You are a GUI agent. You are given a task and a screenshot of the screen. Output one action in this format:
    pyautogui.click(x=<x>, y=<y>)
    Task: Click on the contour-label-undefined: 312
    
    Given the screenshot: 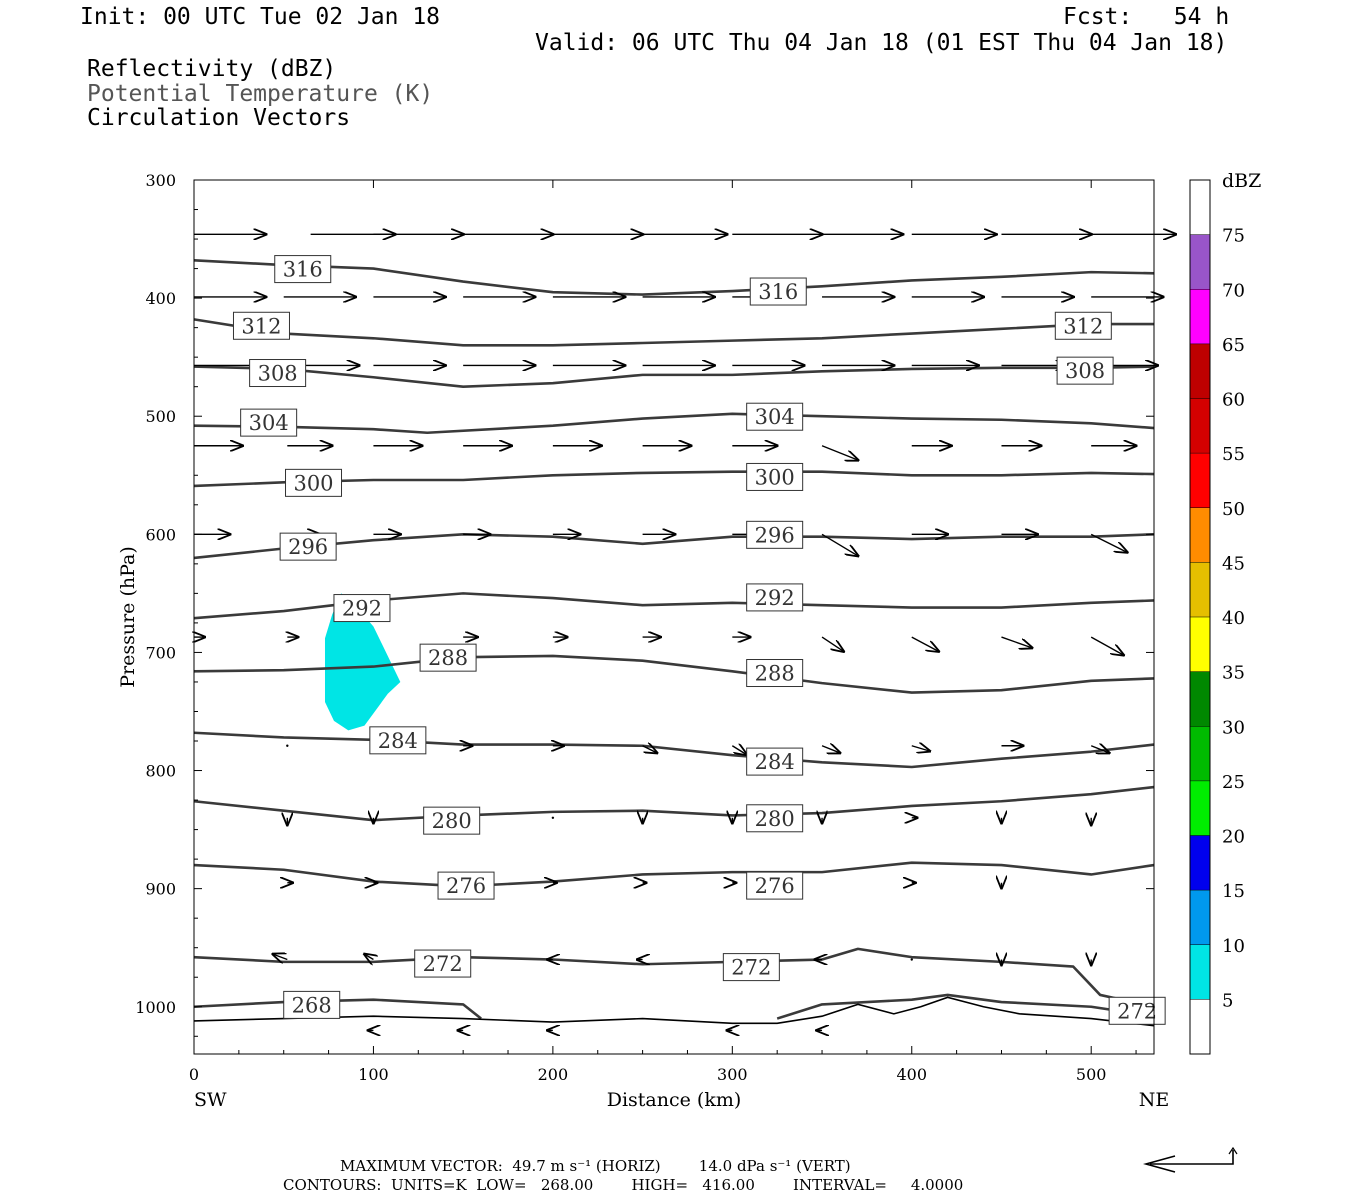 What is the action you would take?
    pyautogui.click(x=1083, y=326)
    